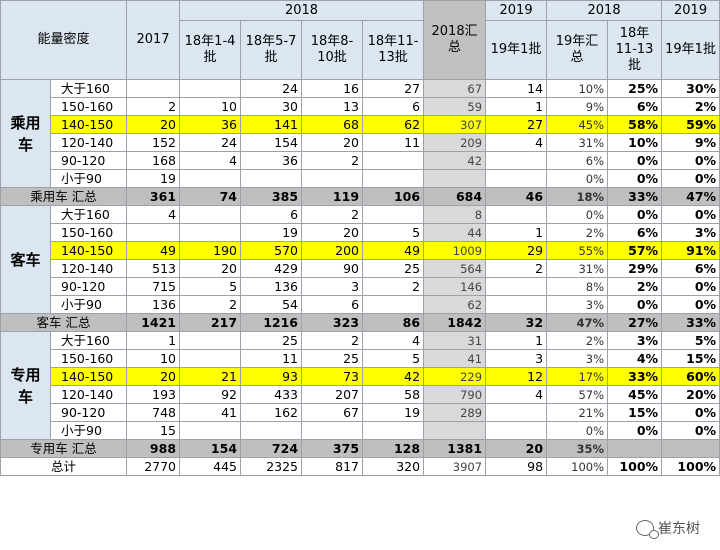 This screenshot has width=720, height=550. I want to click on table-row: 150-160 19 20 5 44 1 2% 6% 3%, so click(360, 232).